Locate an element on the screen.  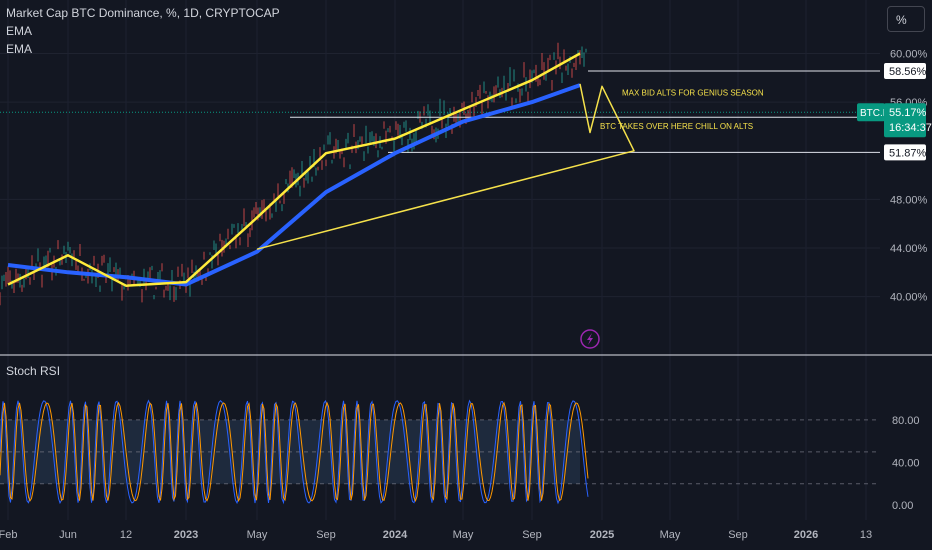
price-tick-label: 60.00% is located at coordinates (909, 54).